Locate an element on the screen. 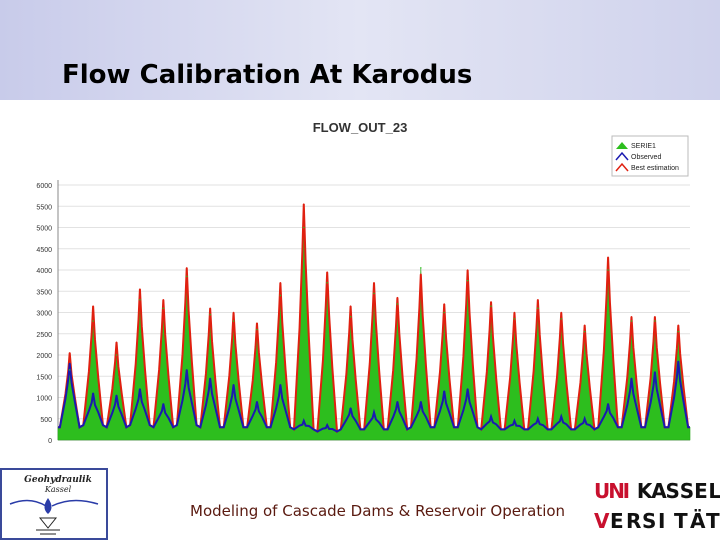 This screenshot has width=720, height=540. y-tick-label: 1000 is located at coordinates (44, 399).